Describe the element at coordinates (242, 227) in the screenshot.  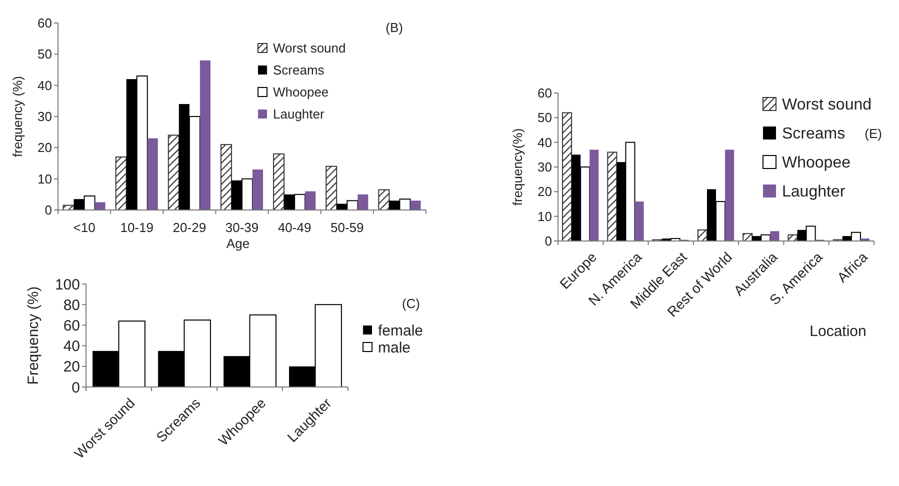
I see `x-tick-label: 30-39` at that location.